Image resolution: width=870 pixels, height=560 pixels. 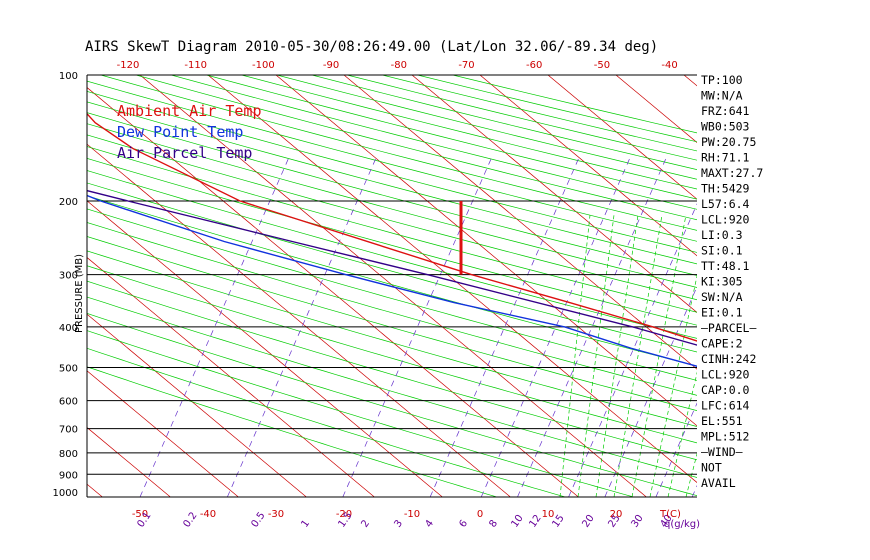 I want to click on index-value: EI:0.1, so click(x=722, y=313).